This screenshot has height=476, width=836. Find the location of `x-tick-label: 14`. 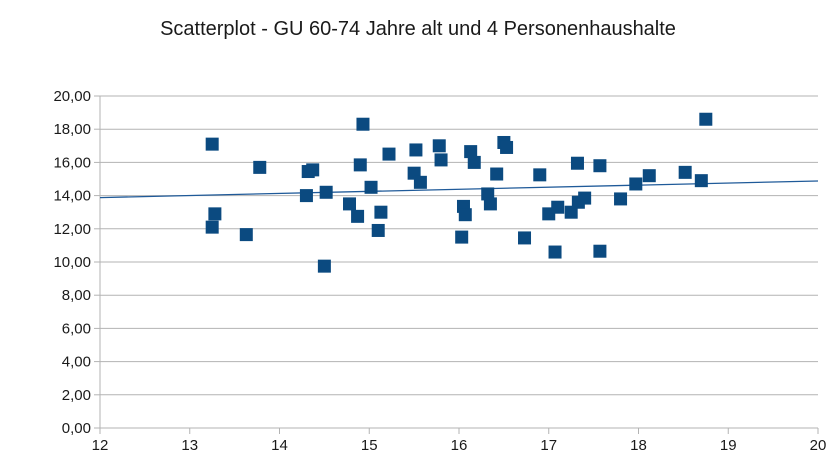

x-tick-label: 14 is located at coordinates (279, 445).